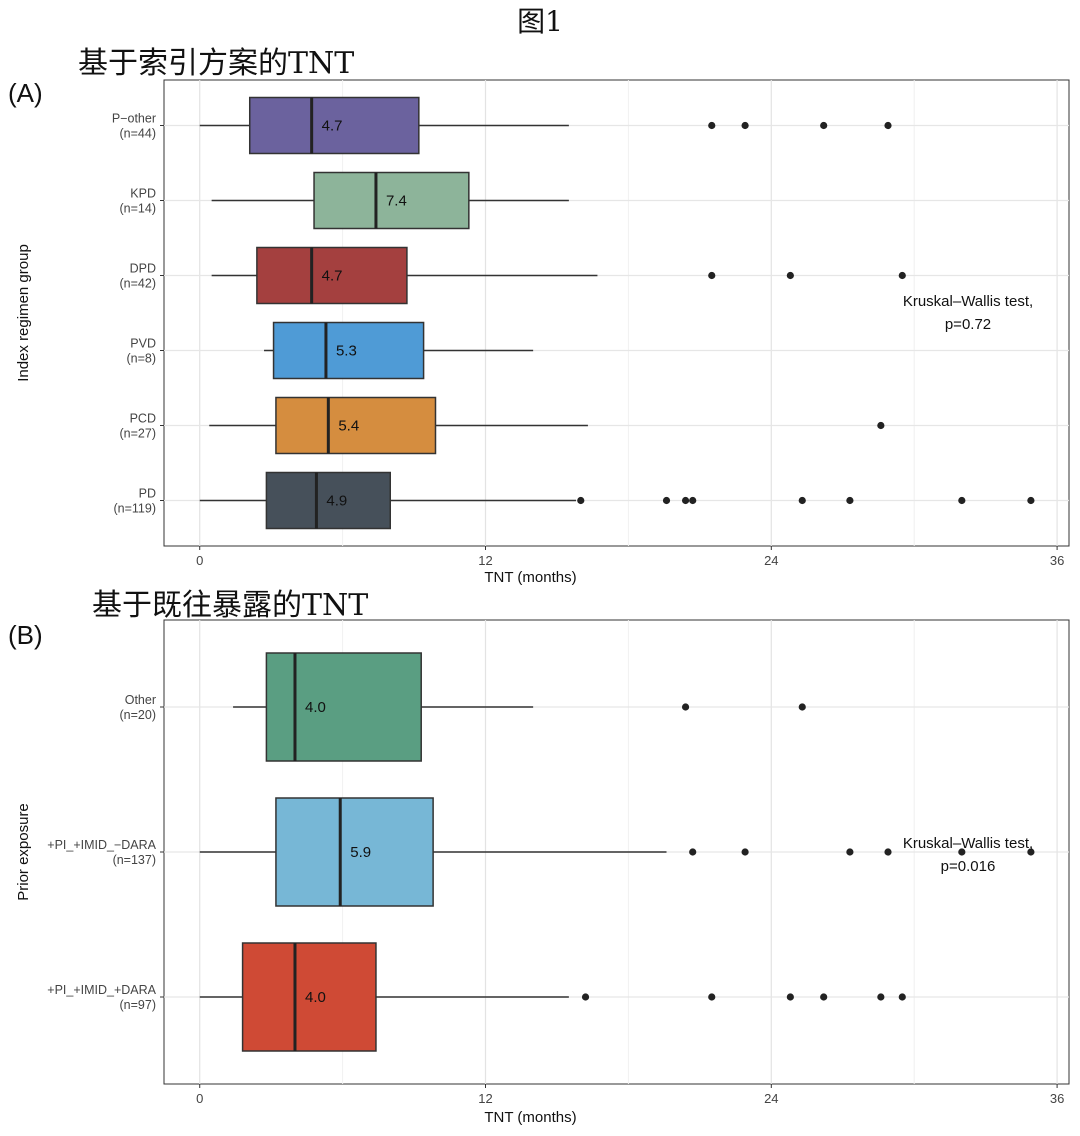 The width and height of the screenshot is (1080, 1136). What do you see at coordinates (143, 194) in the screenshot?
I see `y-tick-label: KPD` at bounding box center [143, 194].